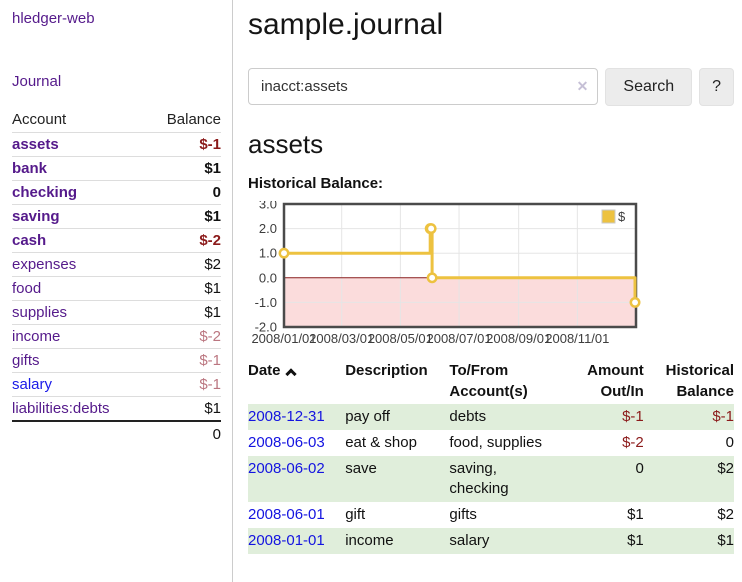  I want to click on register-row: 2008-12-31 pay off debts $-1 $-1, so click(491, 417).